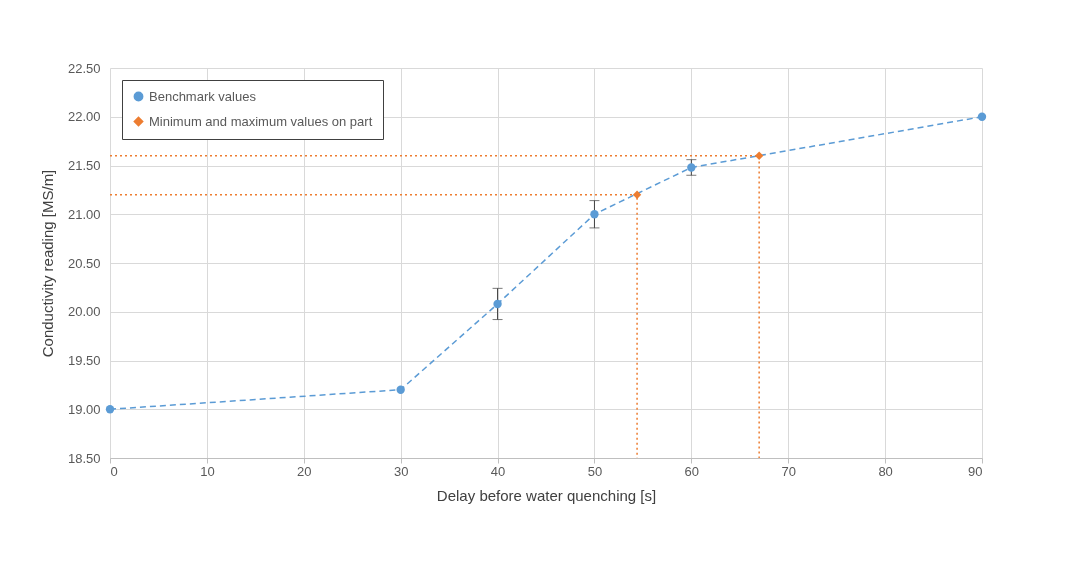 This screenshot has width=1092, height=573. What do you see at coordinates (207, 471) in the screenshot?
I see `x-tick-label: 10` at bounding box center [207, 471].